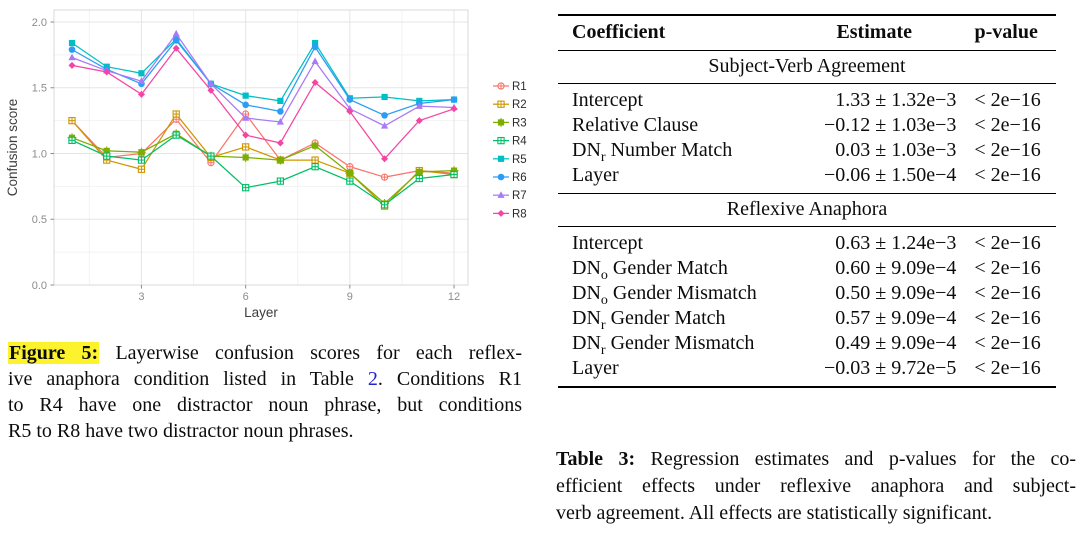 The height and width of the screenshot is (540, 1080). What do you see at coordinates (874, 32) in the screenshot?
I see `column-header: Estimate` at bounding box center [874, 32].